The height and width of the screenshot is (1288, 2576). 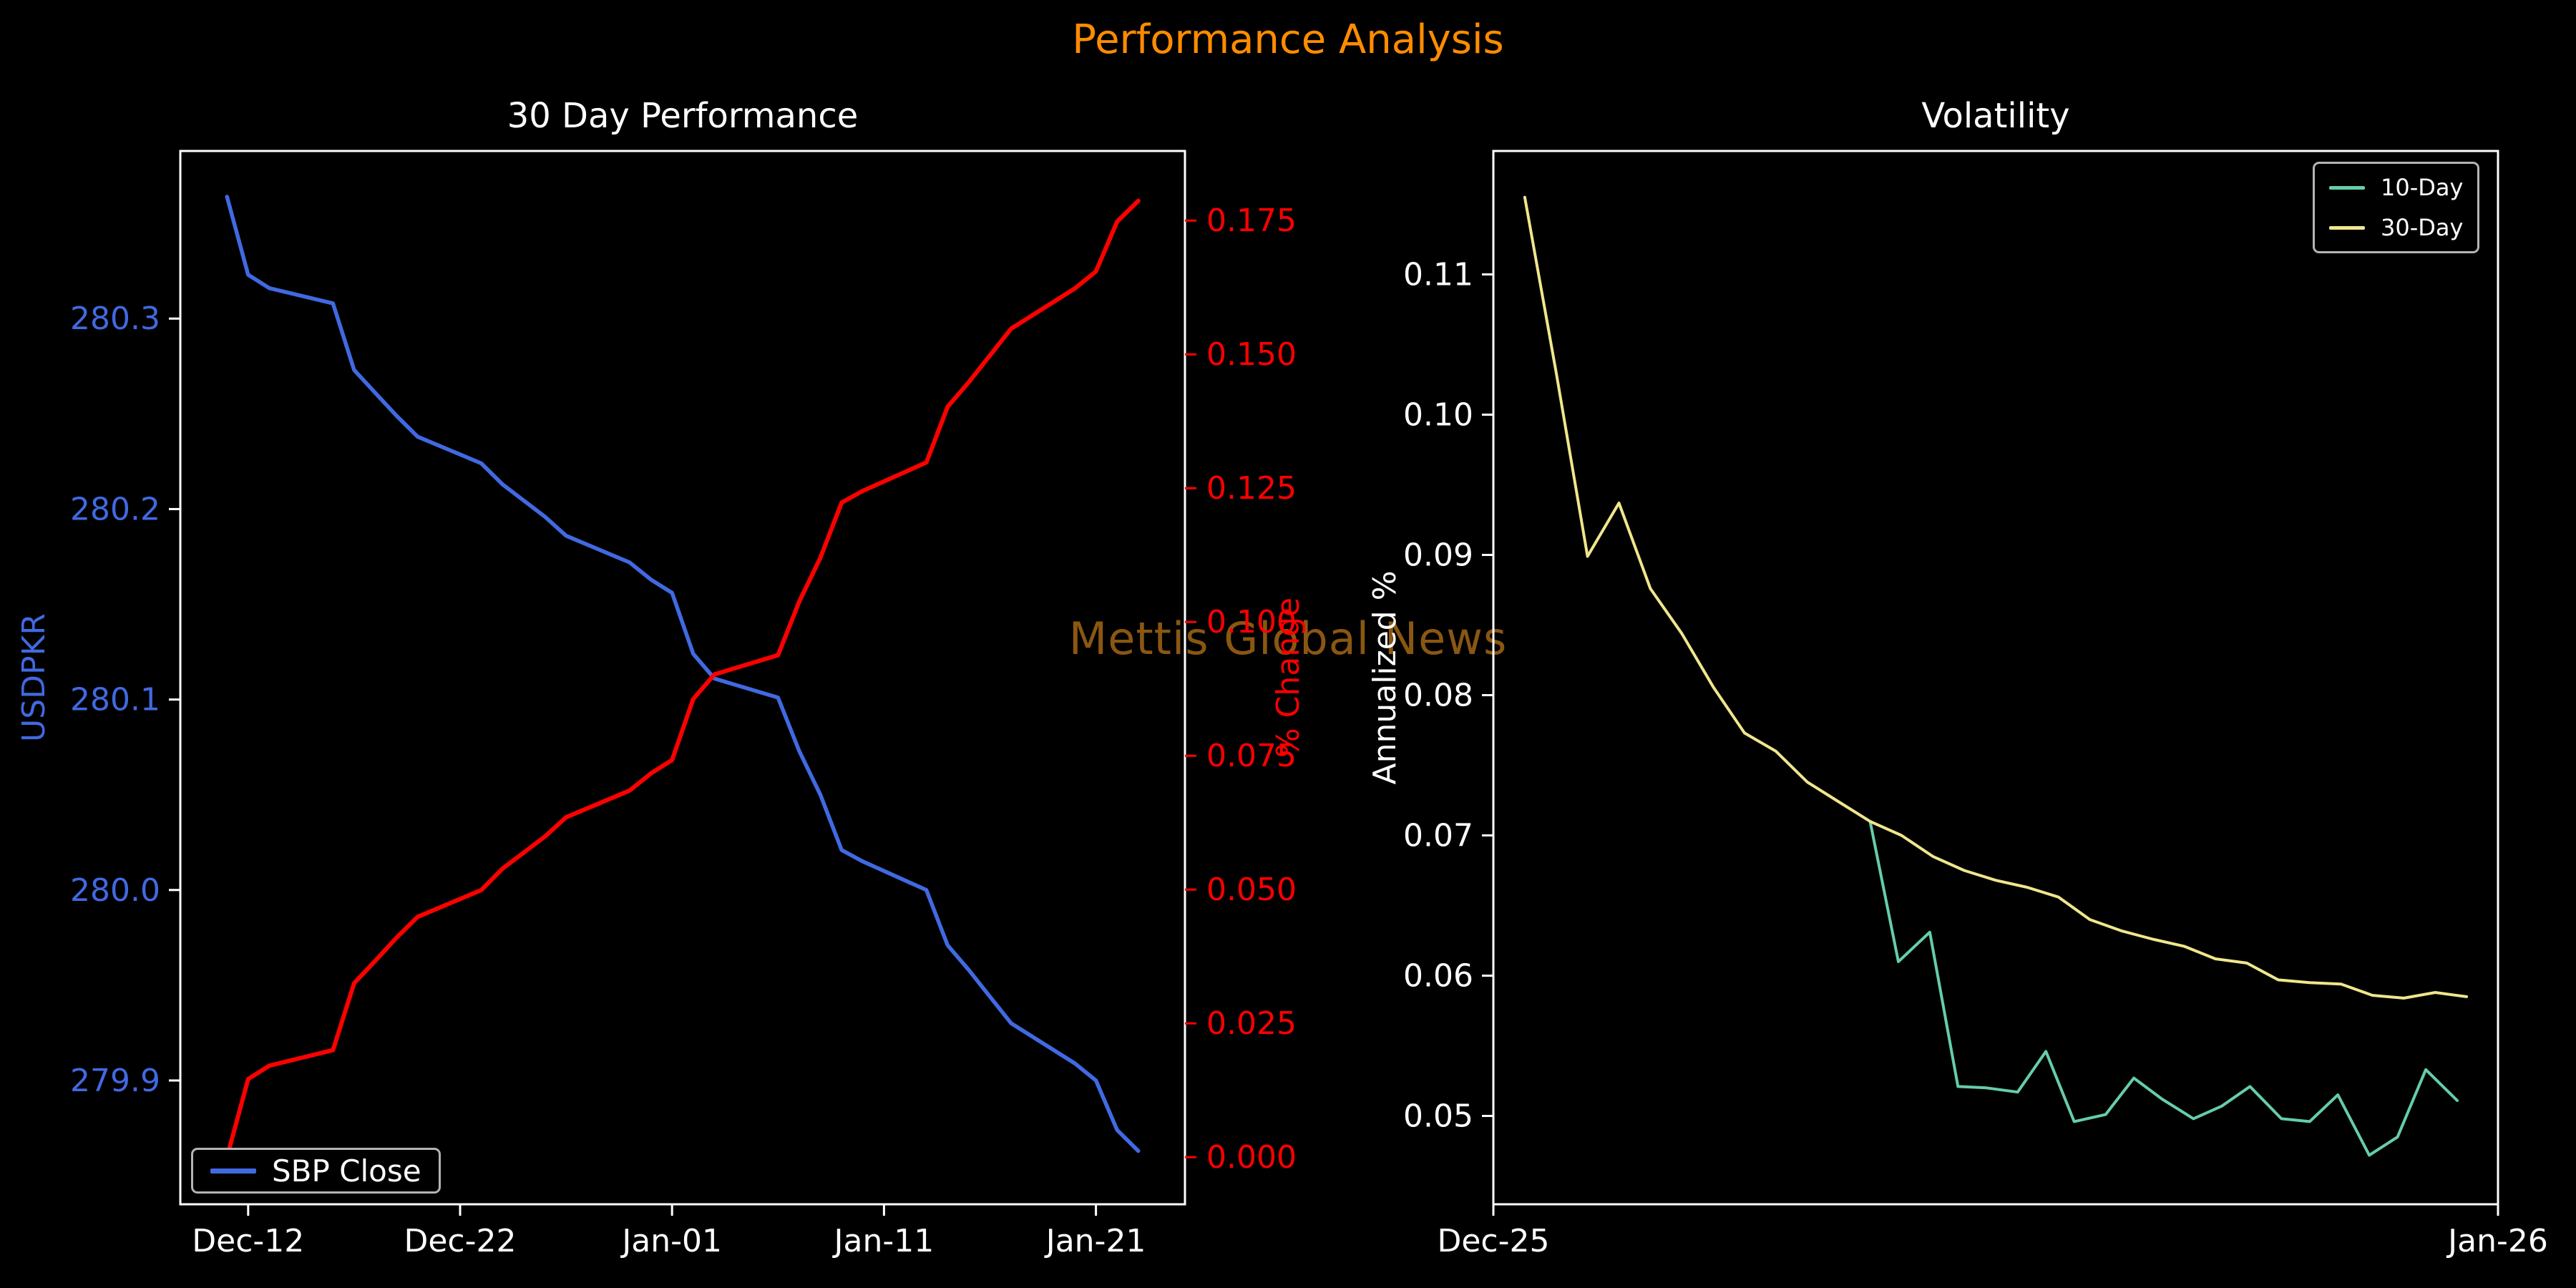 I want to click on legend-item-sbp-close: SBP Close, so click(x=315, y=1171).